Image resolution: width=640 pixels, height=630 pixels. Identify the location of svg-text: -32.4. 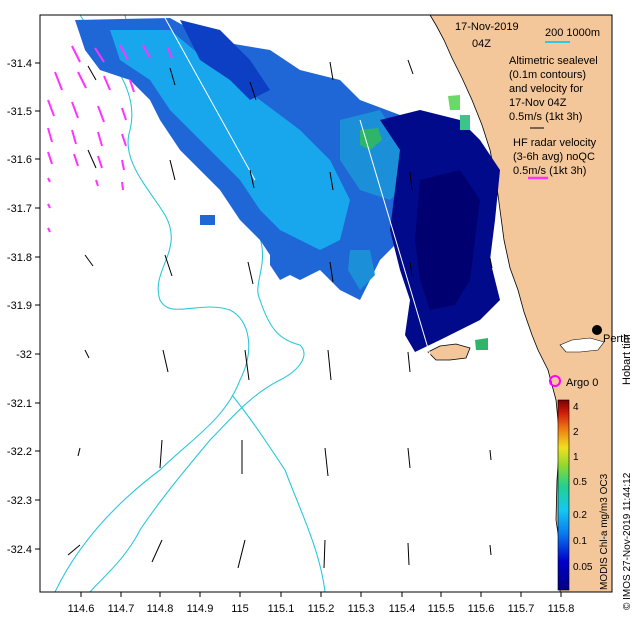
(19, 550).